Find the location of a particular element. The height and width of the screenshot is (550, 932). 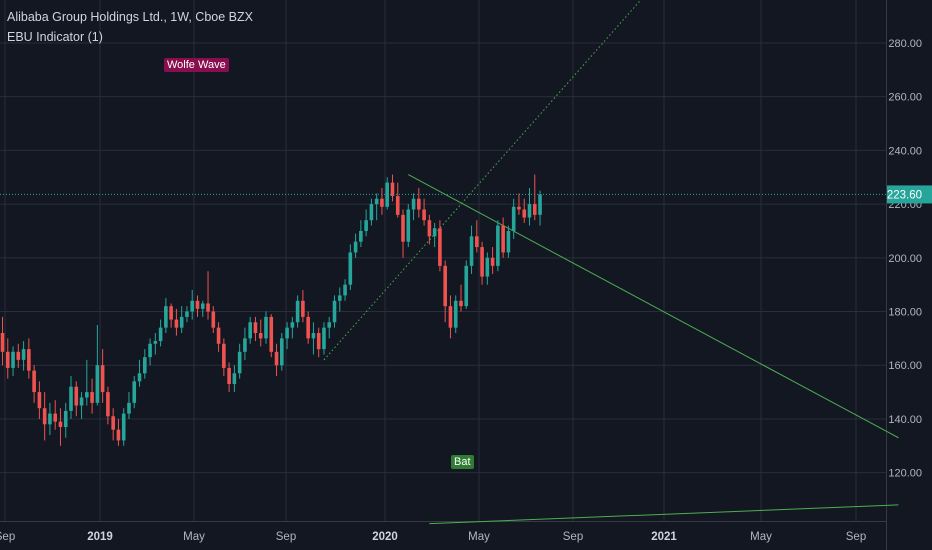

x-tick-label: May is located at coordinates (479, 537).